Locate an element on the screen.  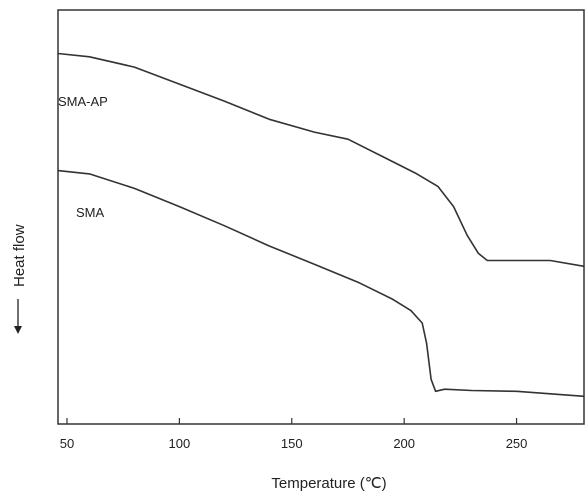
y-axis-title-group: Heat flow is located at coordinates (19, 279).